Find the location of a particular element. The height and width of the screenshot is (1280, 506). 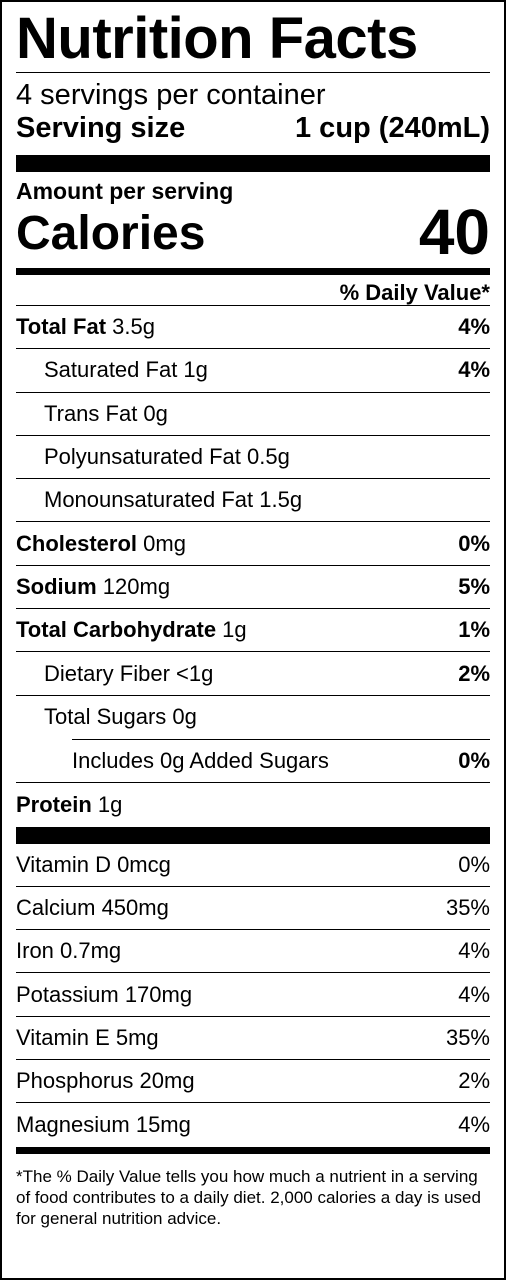

calories-row: Calories 40 is located at coordinates (253, 232).